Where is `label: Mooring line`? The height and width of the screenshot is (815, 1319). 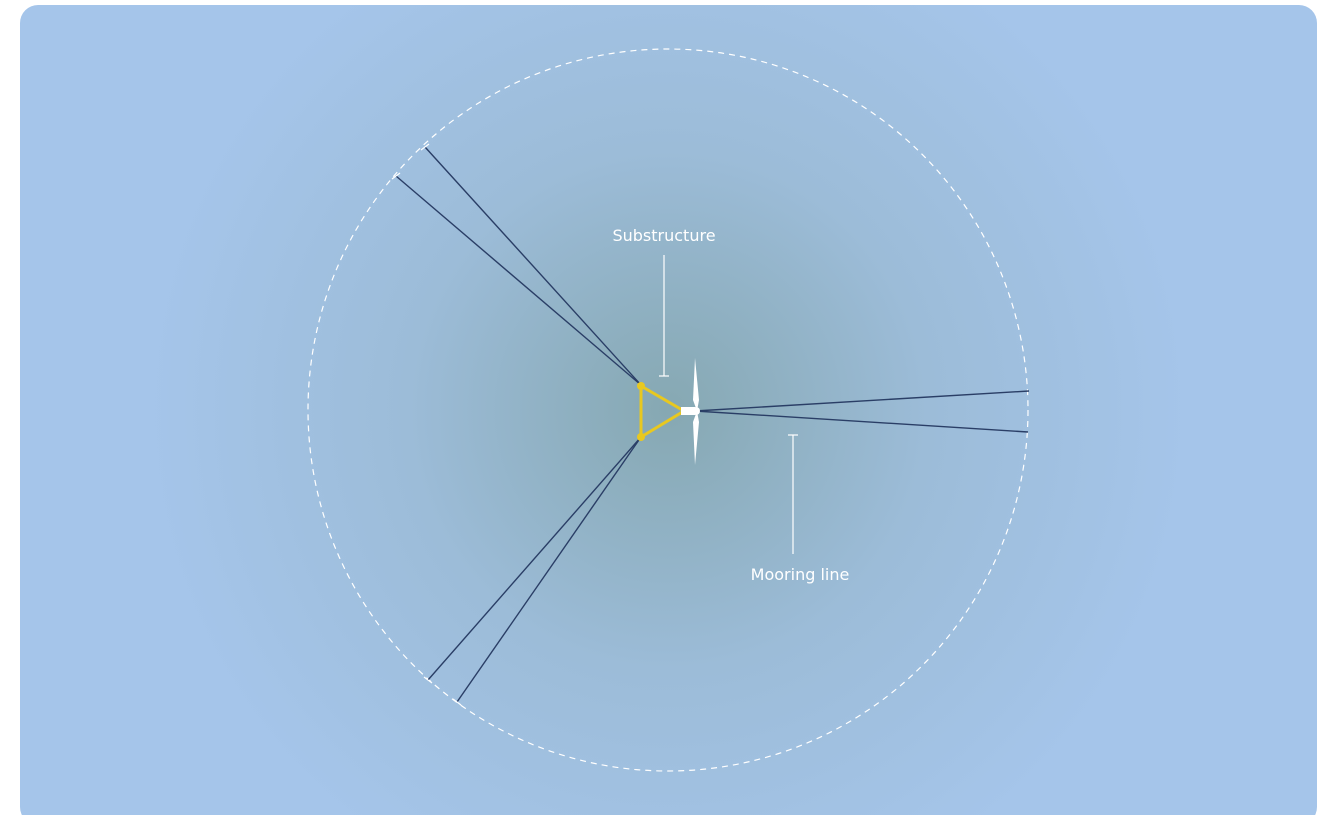
label: Mooring line is located at coordinates (800, 574).